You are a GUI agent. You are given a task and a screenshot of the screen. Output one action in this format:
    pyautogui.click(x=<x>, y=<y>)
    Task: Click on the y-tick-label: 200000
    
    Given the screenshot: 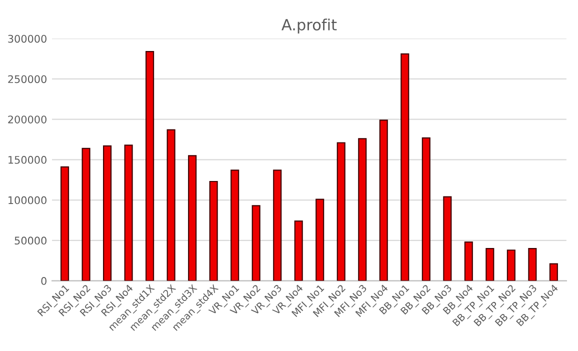 What is the action you would take?
    pyautogui.click(x=27, y=120)
    